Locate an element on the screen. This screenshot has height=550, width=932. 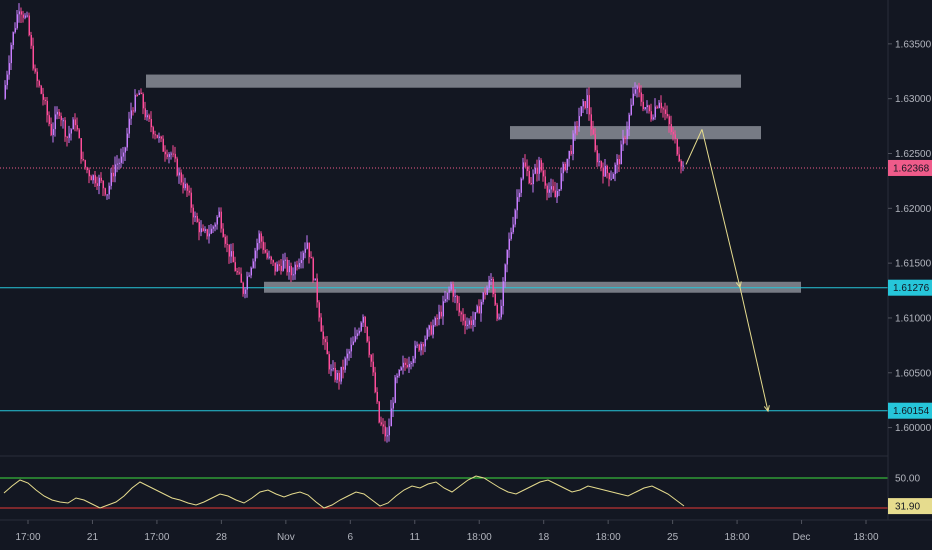
support-level-badge: 1.61276 is located at coordinates (911, 288).